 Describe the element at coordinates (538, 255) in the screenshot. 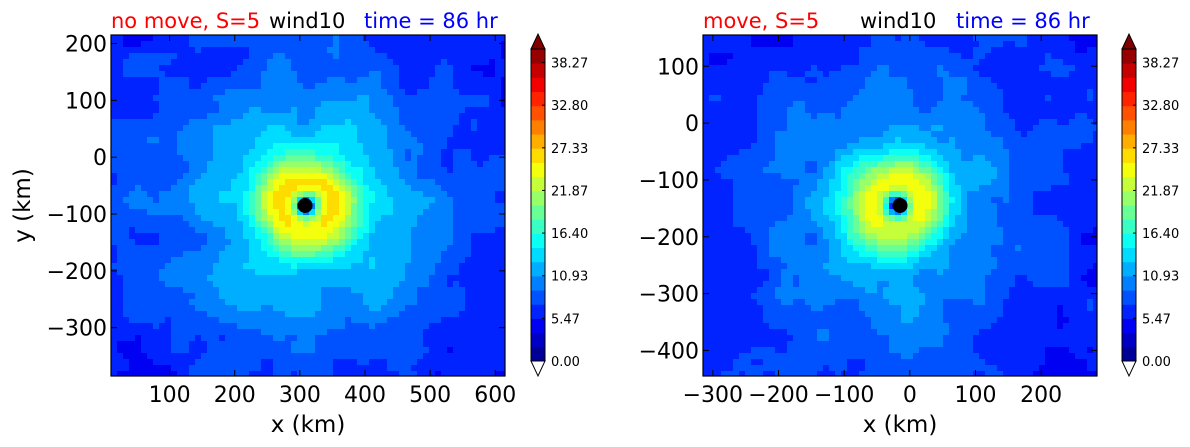

I see `colorbar-level` at that location.